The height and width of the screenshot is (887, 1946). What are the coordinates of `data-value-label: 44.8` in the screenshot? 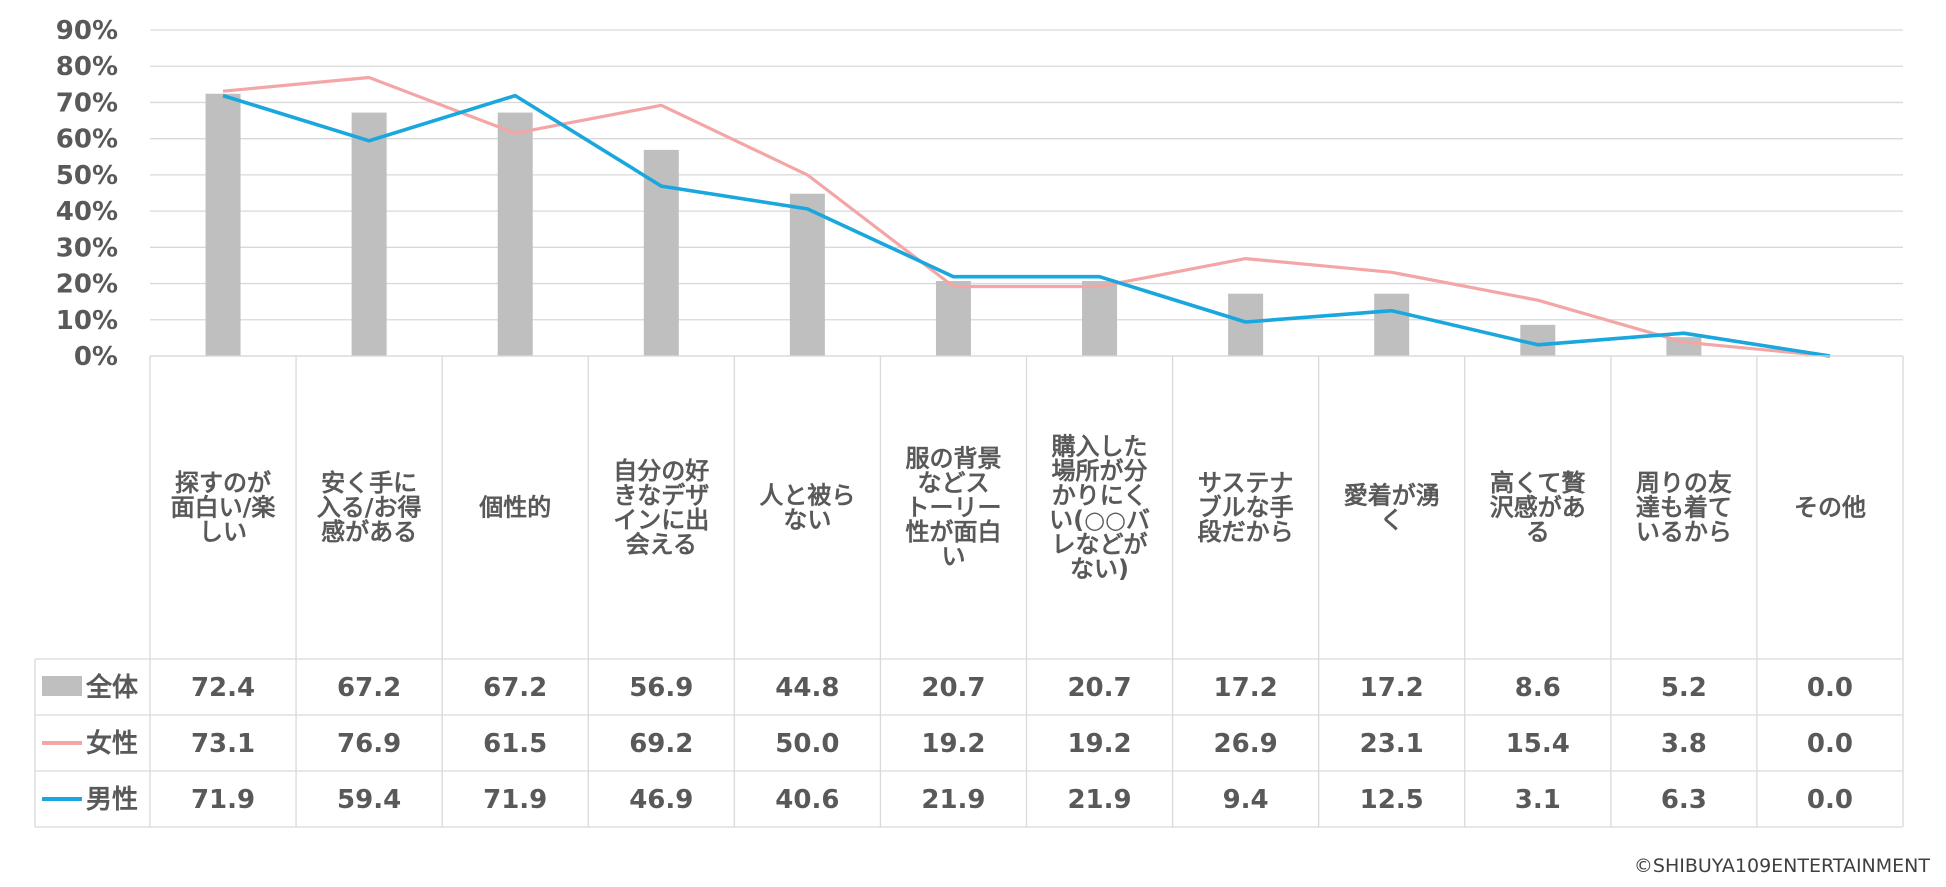 It's located at (807, 688).